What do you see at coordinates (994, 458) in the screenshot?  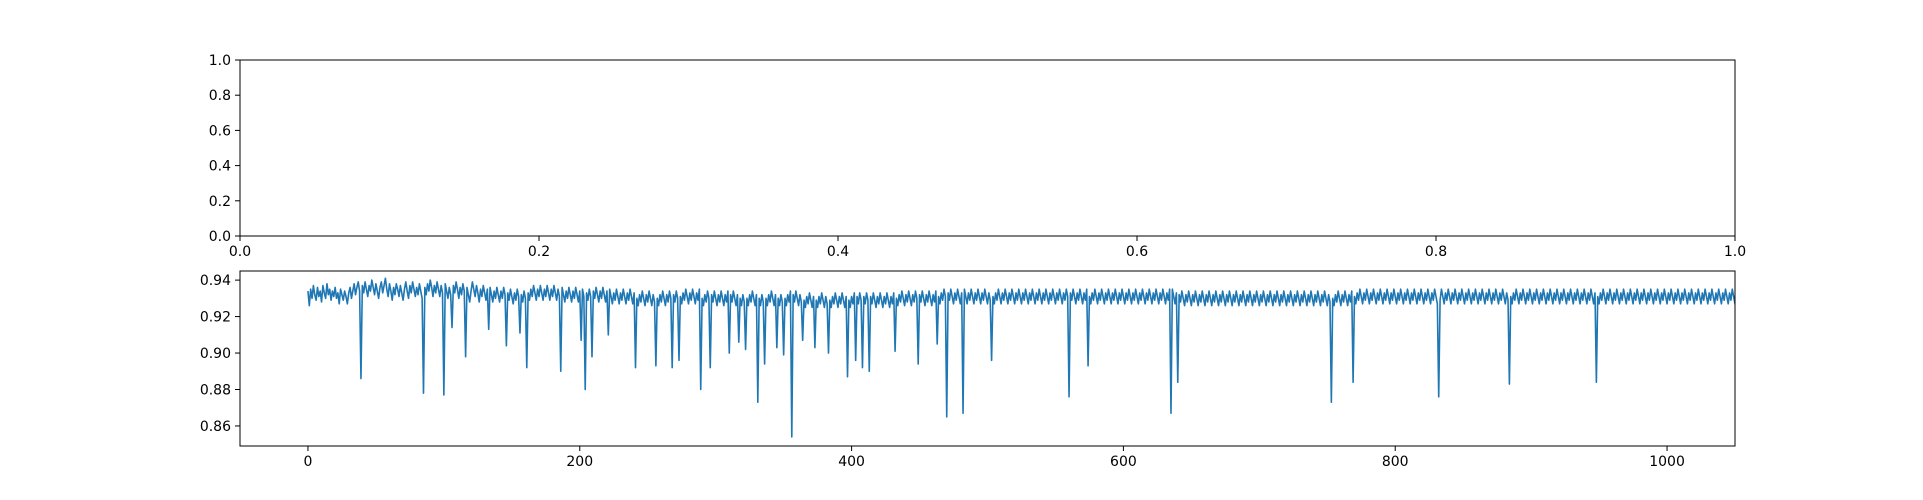 I see `axes-bottom-x-ticks: 0 200 400 600 800 1000` at bounding box center [994, 458].